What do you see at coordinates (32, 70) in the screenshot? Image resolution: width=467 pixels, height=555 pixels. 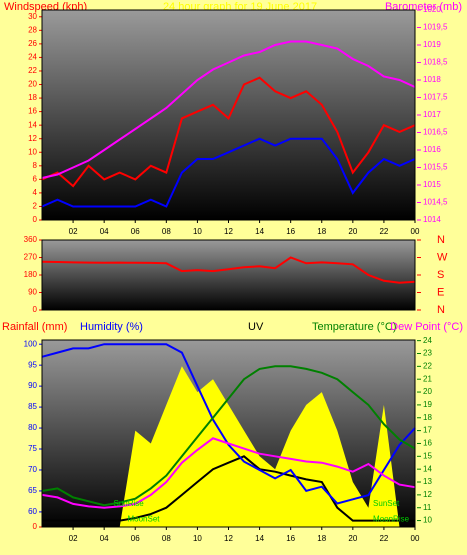 I see `y-tick-label: 22` at bounding box center [32, 70].